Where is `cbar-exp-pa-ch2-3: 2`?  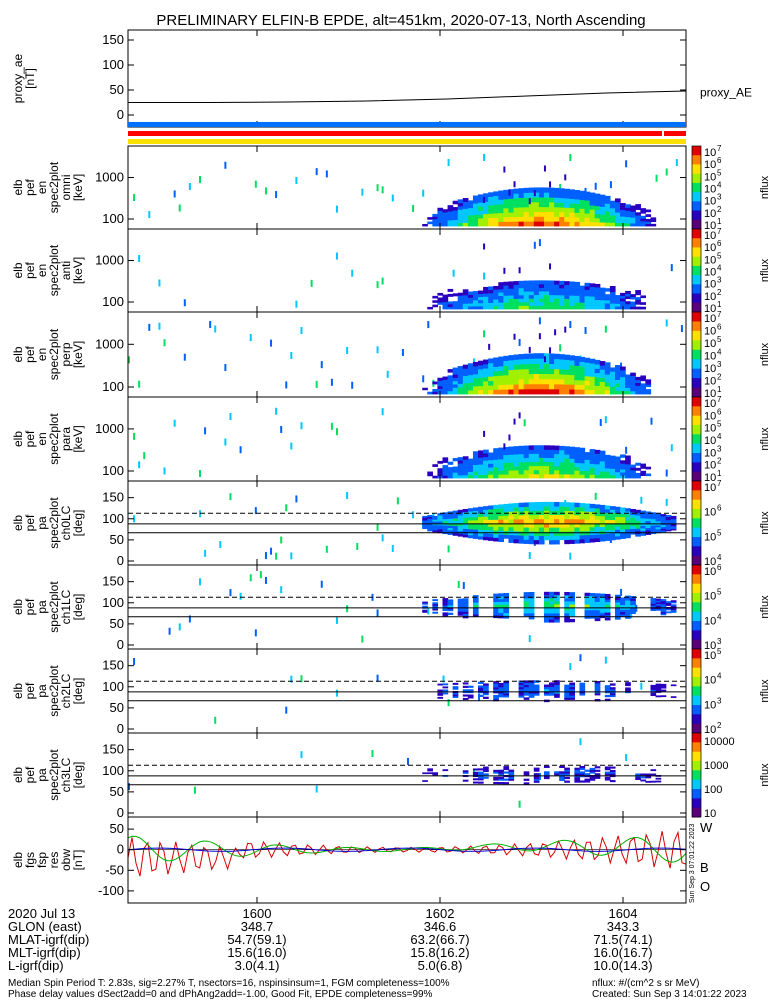
cbar-exp-pa-ch2-3: 2 is located at coordinates (719, 725).